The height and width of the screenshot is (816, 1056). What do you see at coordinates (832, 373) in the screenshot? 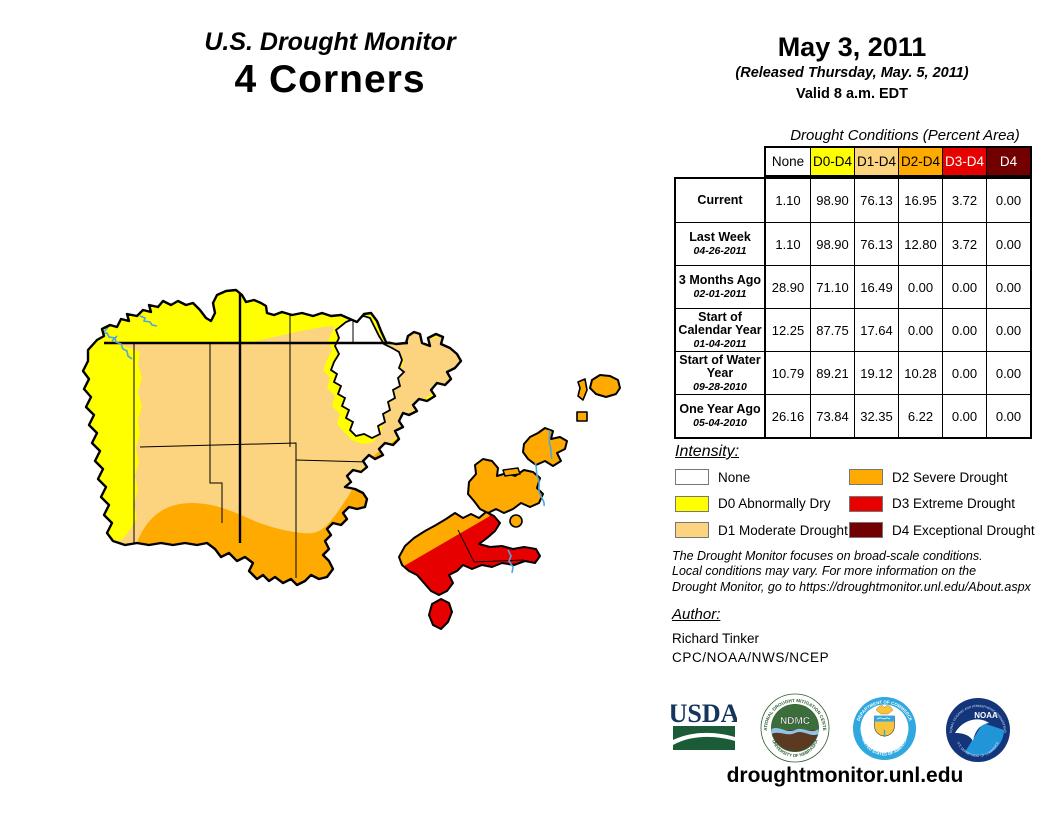
I see `percent-area-value: 89.21` at bounding box center [832, 373].